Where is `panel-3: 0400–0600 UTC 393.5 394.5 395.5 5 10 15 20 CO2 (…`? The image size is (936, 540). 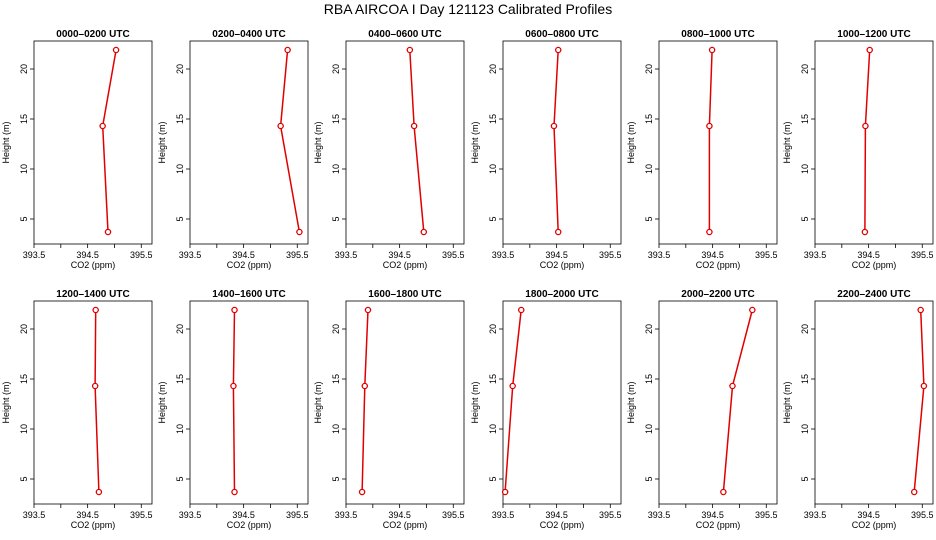 panel-3: 0400–0600 UTC 393.5 394.5 395.5 5 10 15 20 CO2 (… is located at coordinates (389, 149).